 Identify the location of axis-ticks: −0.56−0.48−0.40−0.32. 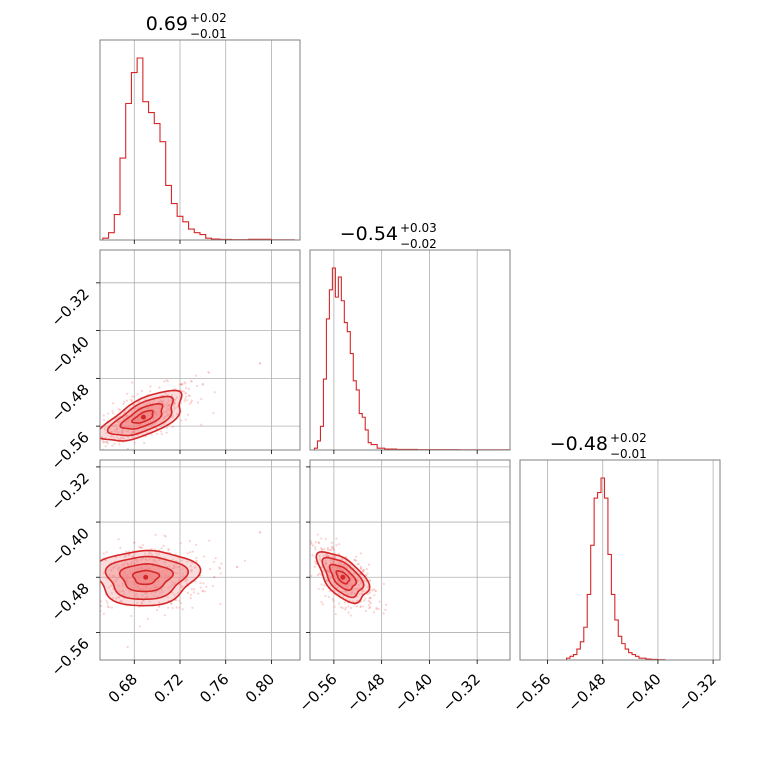
(389, 590).